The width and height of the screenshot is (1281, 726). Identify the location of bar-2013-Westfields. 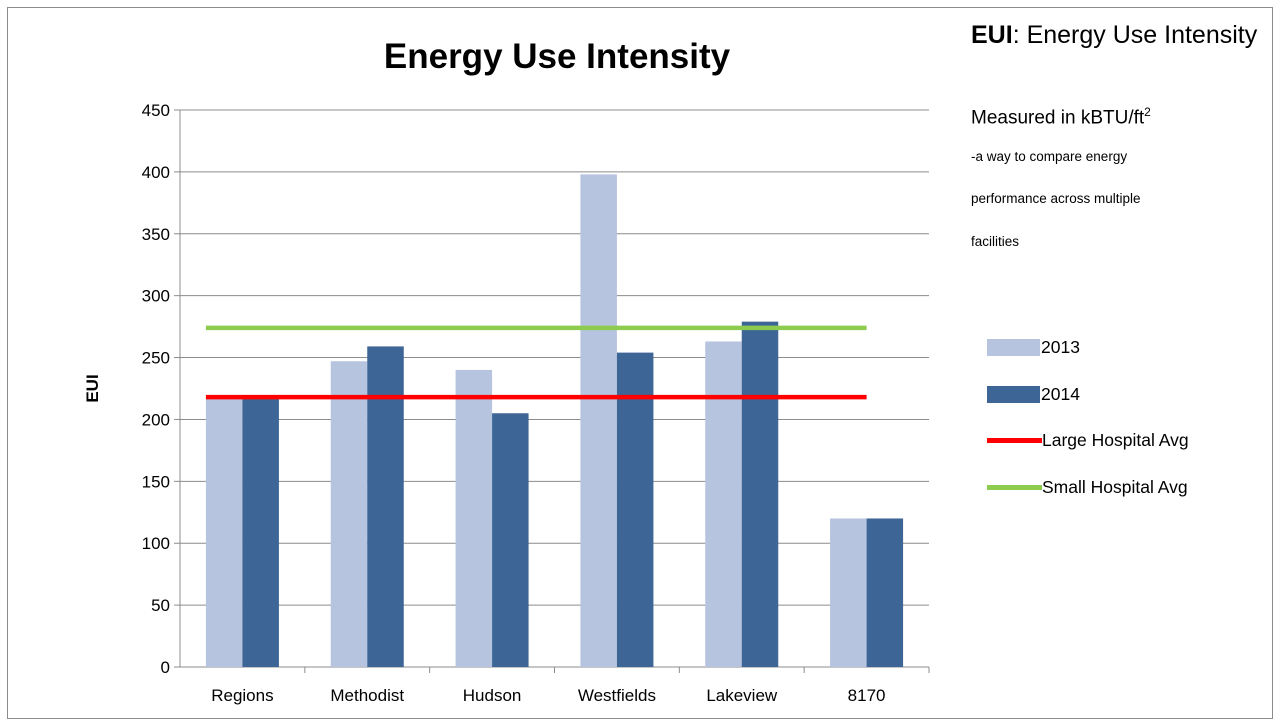
(598, 420).